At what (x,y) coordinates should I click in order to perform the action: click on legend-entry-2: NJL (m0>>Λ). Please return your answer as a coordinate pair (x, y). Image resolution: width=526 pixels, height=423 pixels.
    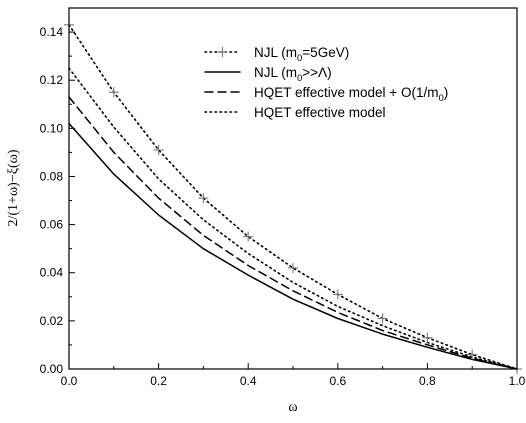
    Looking at the image, I should click on (268, 74).